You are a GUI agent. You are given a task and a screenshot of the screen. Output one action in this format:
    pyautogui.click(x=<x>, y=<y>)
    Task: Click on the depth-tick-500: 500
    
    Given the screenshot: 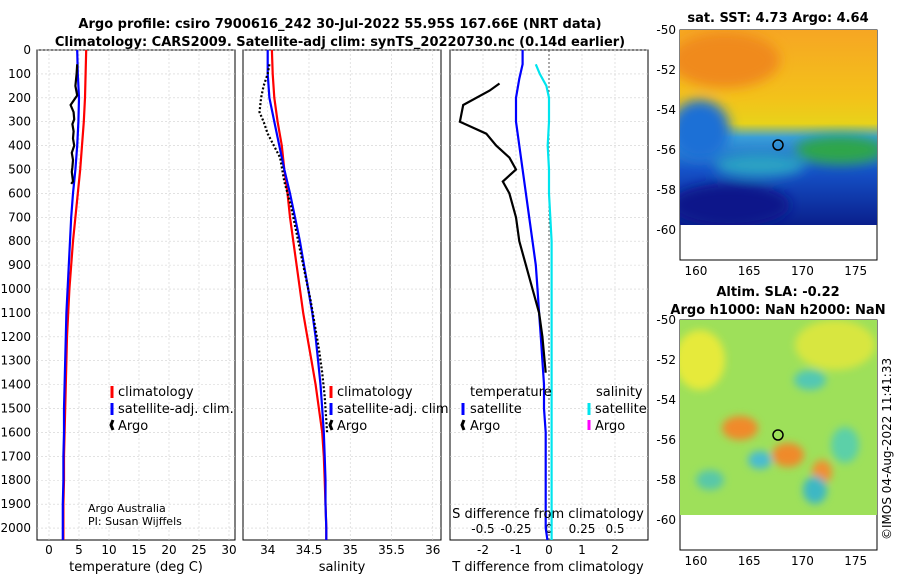 What is the action you would take?
    pyautogui.click(x=19, y=170)
    